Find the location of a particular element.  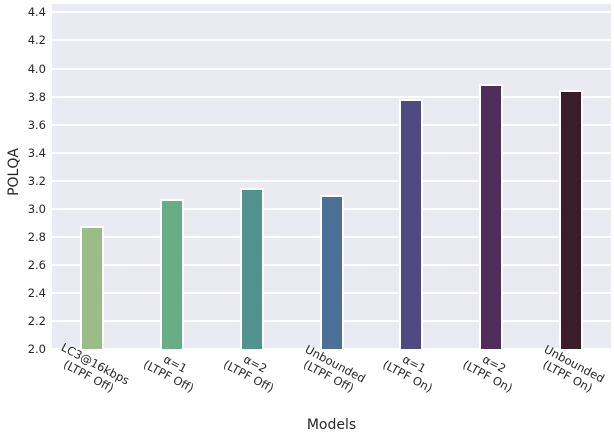

y-tick-label: 4.2 is located at coordinates (36, 40).